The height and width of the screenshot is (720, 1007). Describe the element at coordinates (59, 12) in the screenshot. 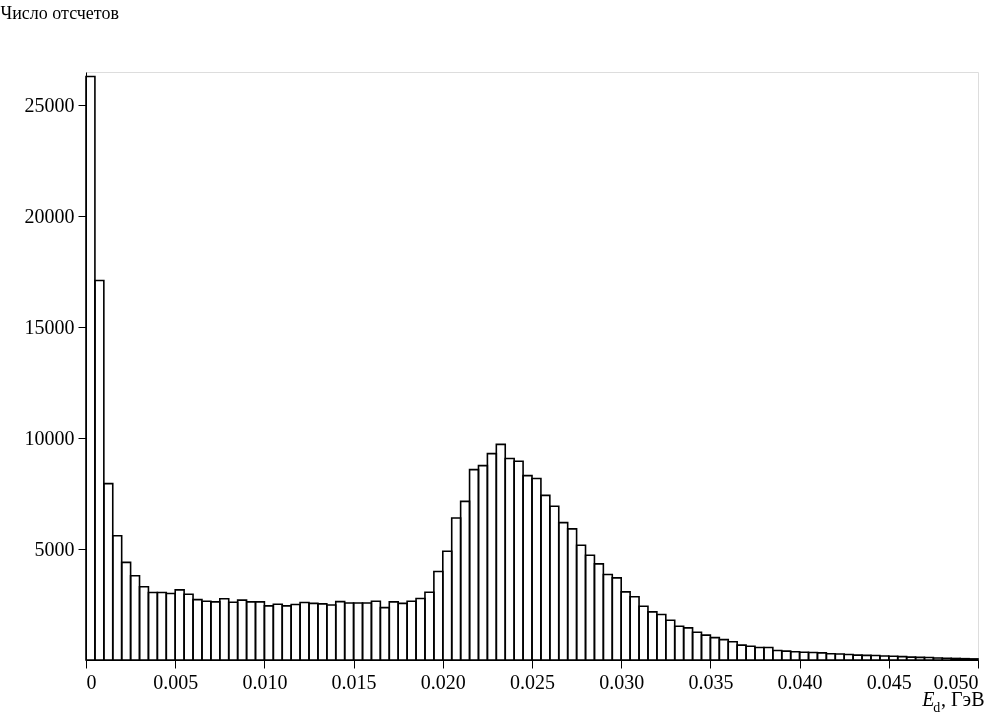

I see `y-axis-title: Число отсчетов` at that location.